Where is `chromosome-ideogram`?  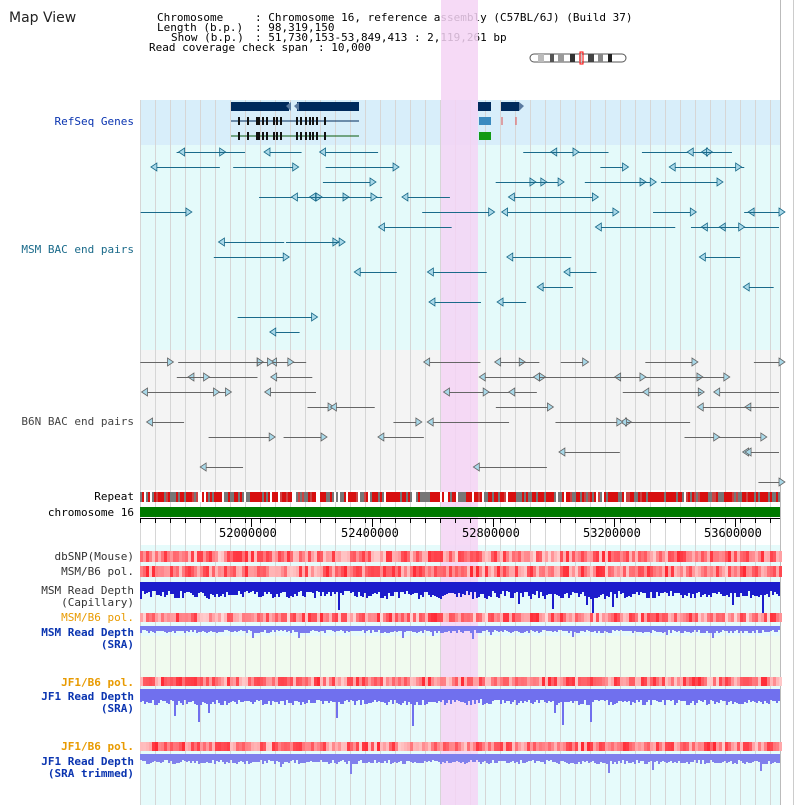
chromosome-ideogram is located at coordinates (579, 58).